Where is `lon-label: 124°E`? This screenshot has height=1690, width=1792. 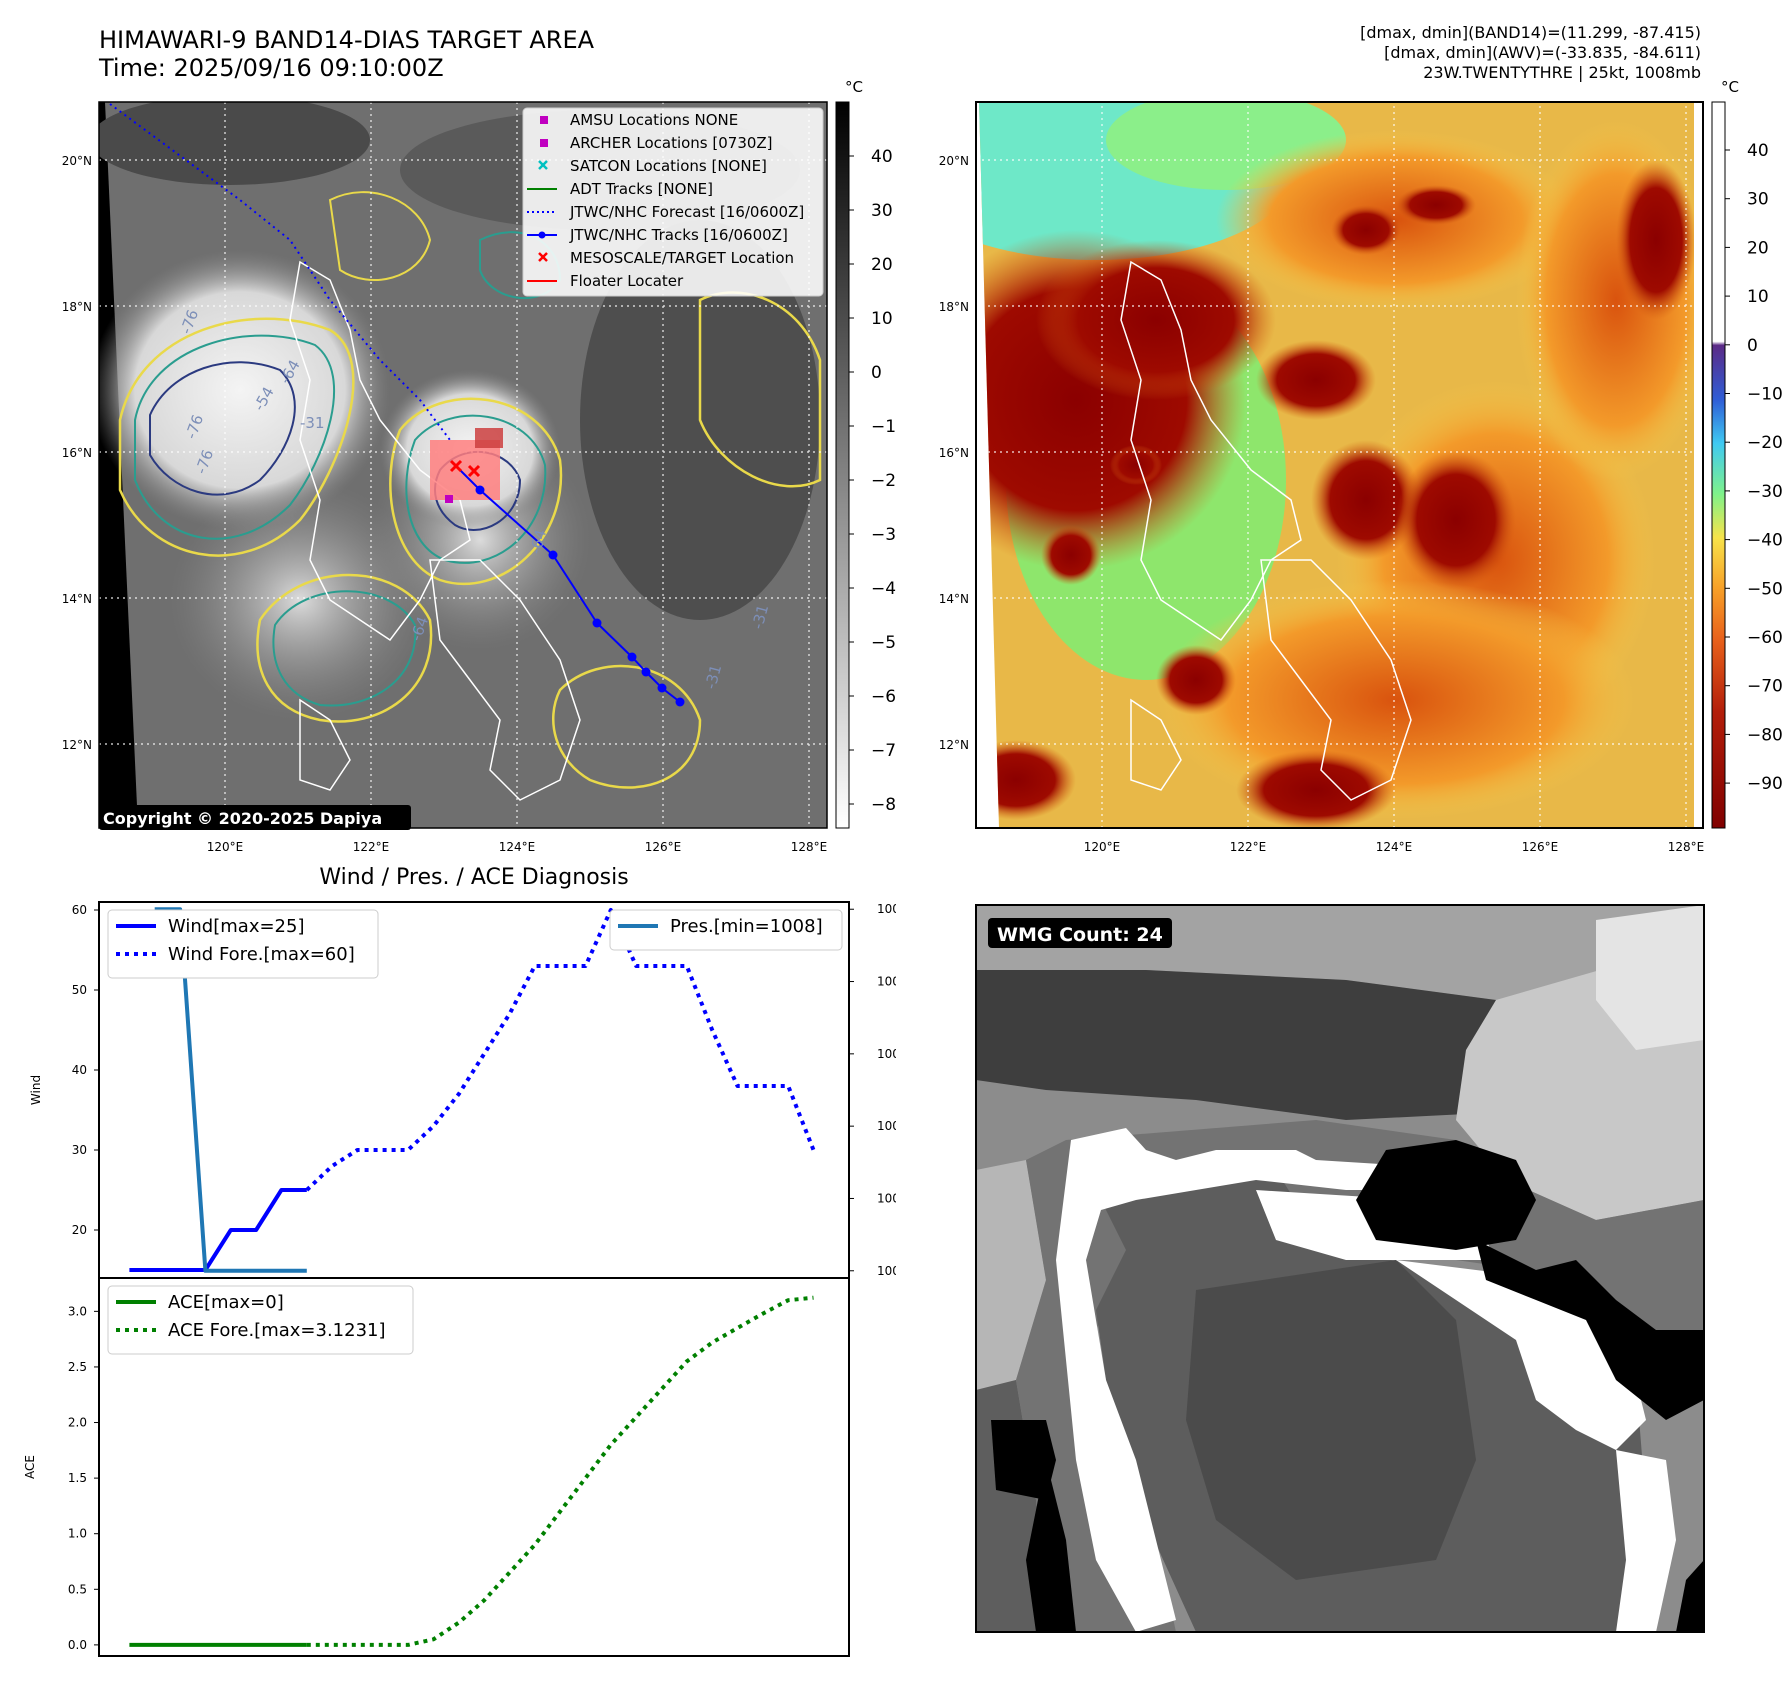 lon-label: 124°E is located at coordinates (1394, 847).